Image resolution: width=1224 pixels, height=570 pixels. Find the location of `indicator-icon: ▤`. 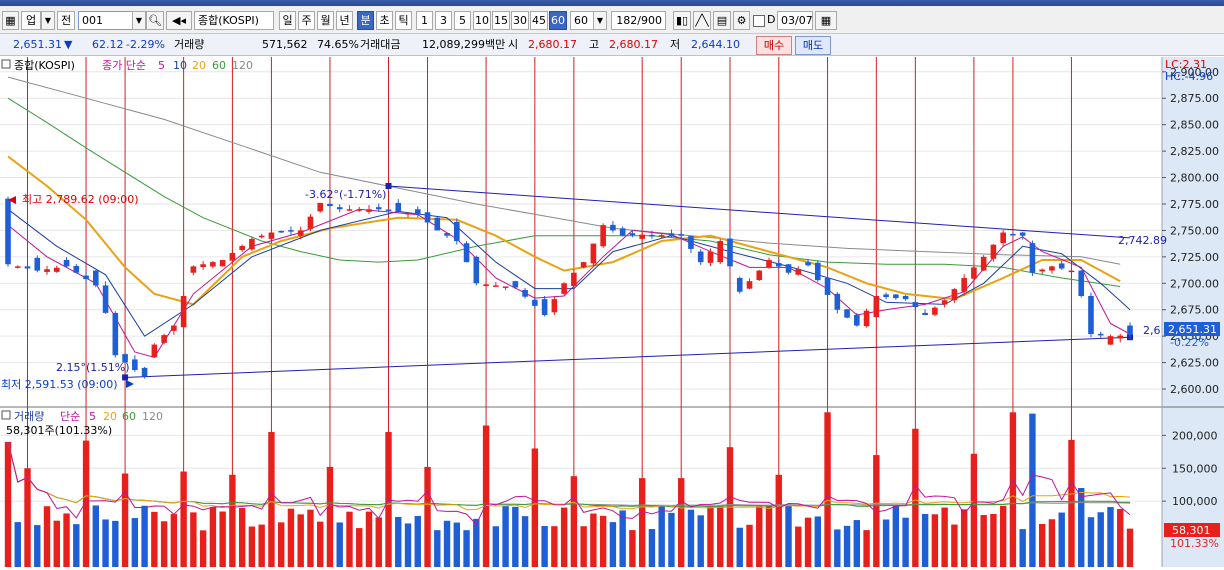

indicator-icon: ▤ is located at coordinates (722, 20).